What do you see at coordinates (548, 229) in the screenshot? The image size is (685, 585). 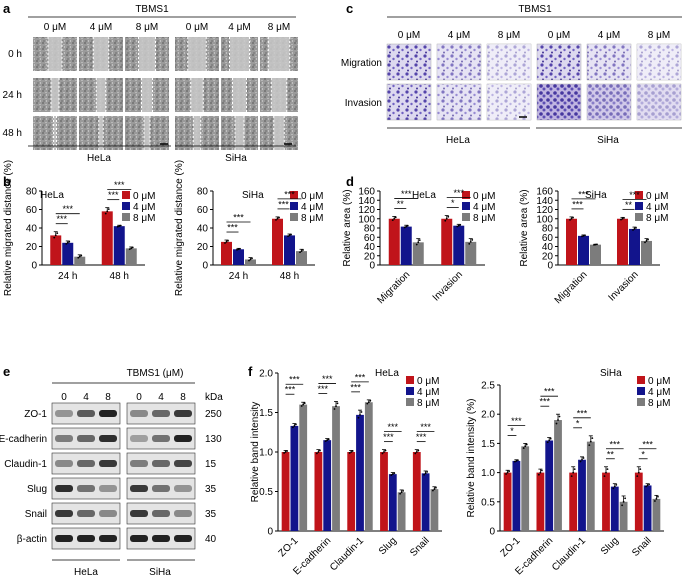 I see `y-tick-label: 80` at bounding box center [548, 229].